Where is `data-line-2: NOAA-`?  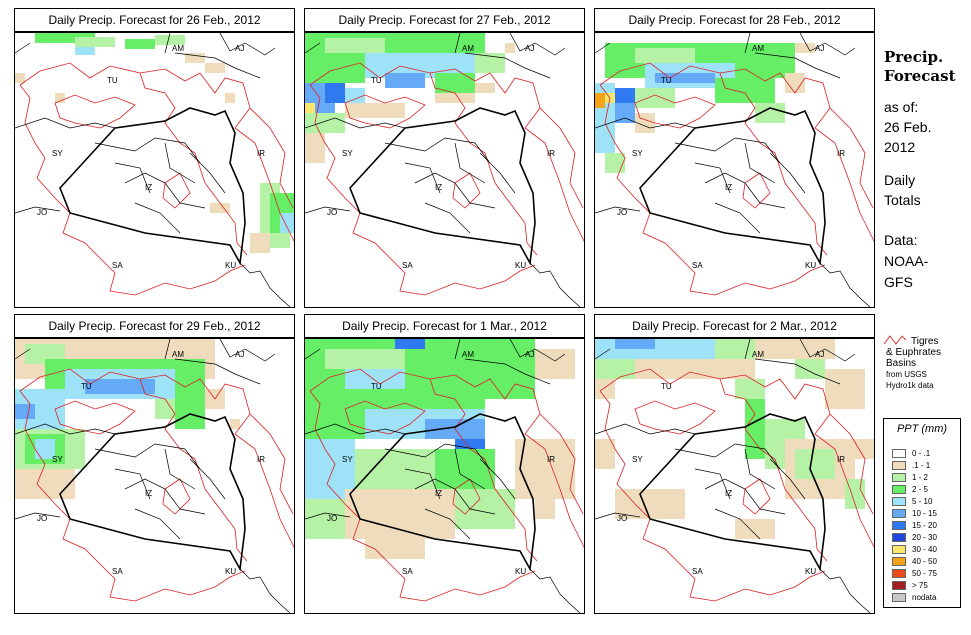
data-line-2: NOAA- is located at coordinates (906, 261).